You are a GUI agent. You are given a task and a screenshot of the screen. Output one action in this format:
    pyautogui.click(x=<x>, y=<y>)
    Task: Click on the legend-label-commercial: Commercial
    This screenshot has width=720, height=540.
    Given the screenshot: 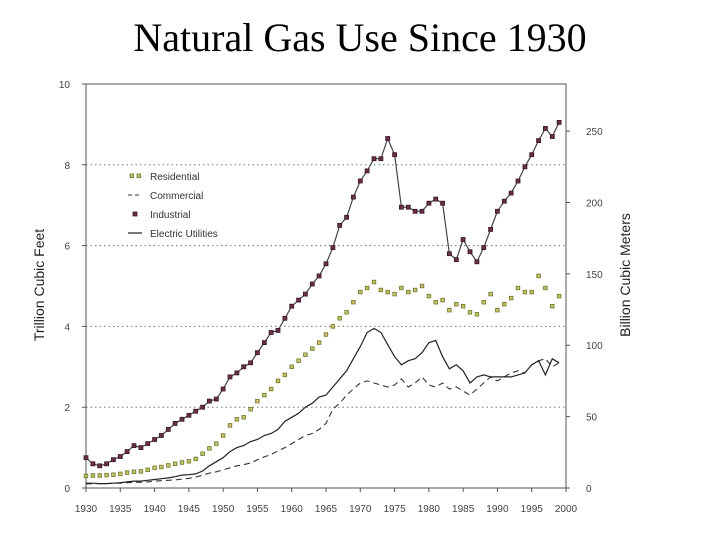 What is the action you would take?
    pyautogui.click(x=176, y=196)
    